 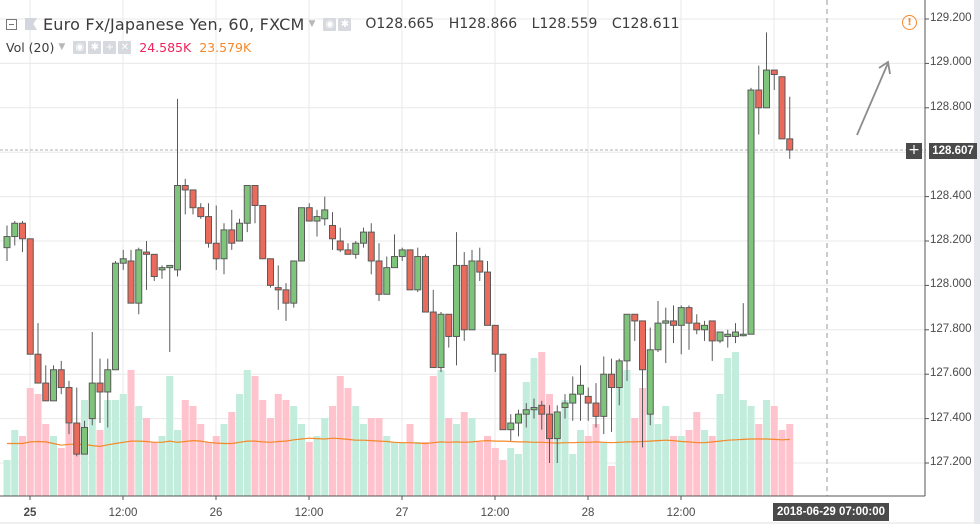 I want to click on price-label: 128.800, so click(x=951, y=106).